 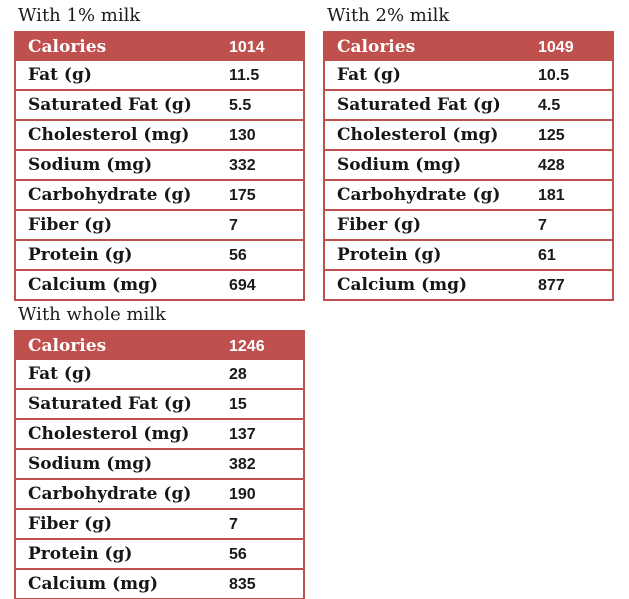 I want to click on row-value: 137, so click(x=242, y=434).